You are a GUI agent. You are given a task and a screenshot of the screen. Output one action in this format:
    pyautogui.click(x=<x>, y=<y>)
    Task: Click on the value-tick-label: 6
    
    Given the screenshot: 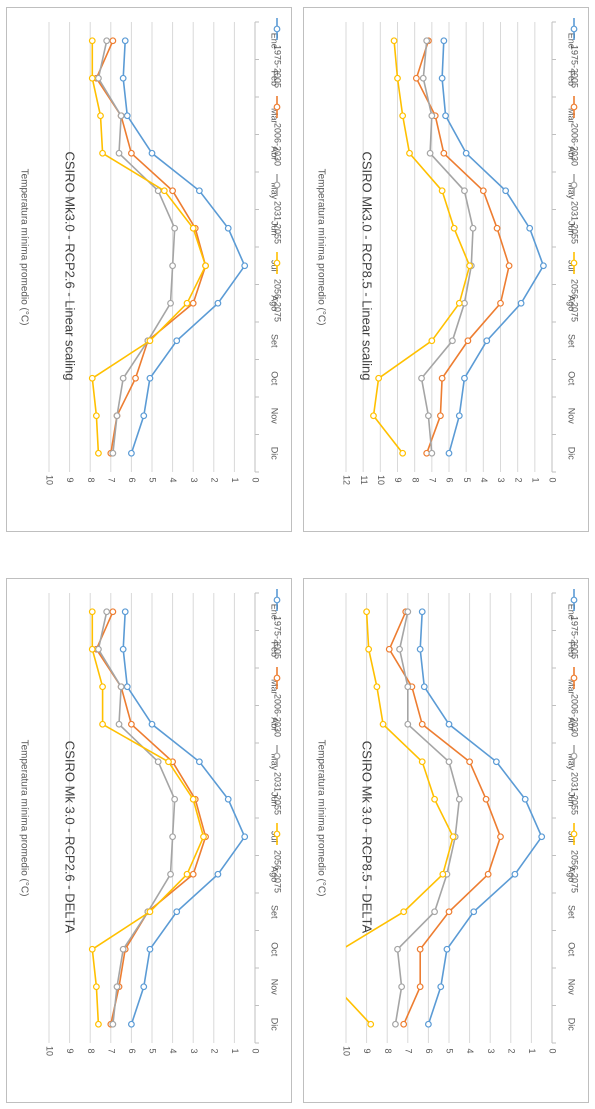 What is the action you would take?
    pyautogui.click(x=450, y=479)
    